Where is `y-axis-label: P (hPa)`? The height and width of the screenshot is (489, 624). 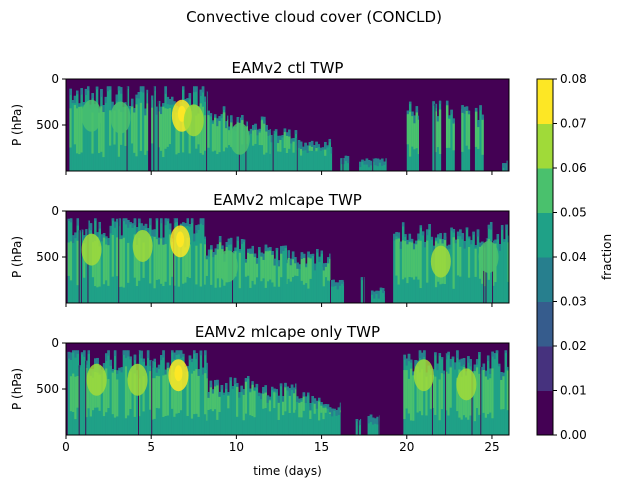
y-axis-label: P (hPa) is located at coordinates (17, 257).